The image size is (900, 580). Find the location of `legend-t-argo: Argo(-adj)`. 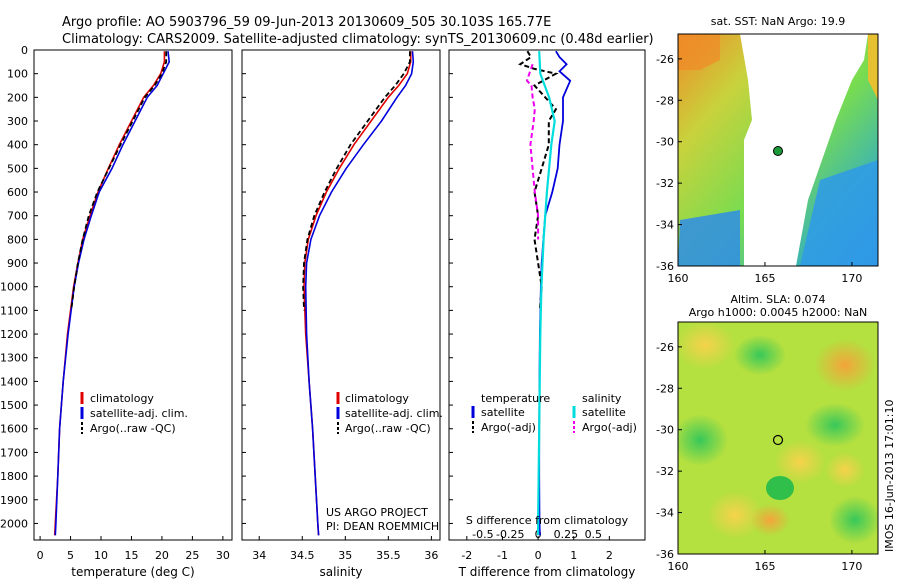

legend-t-argo: Argo(-adj) is located at coordinates (508, 427).